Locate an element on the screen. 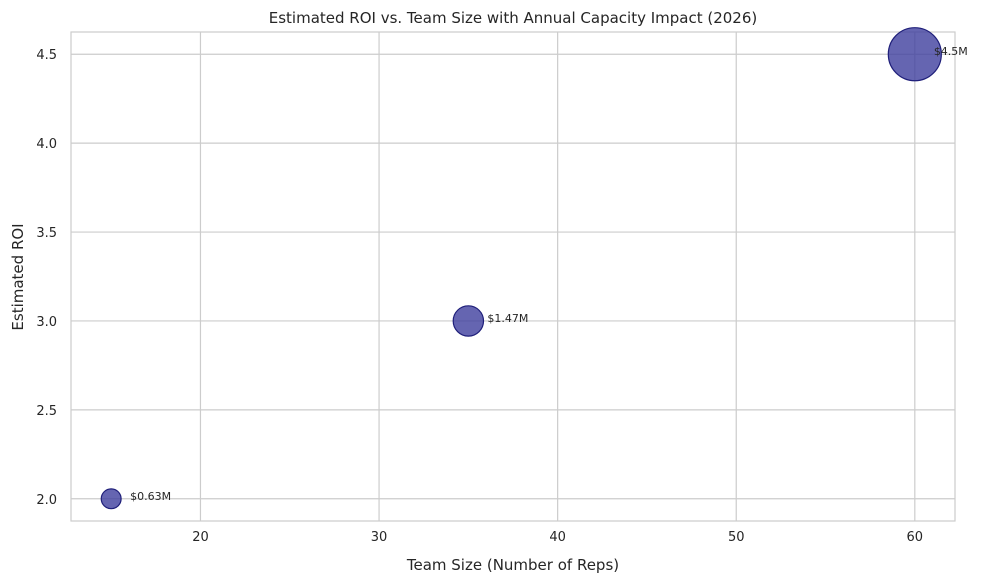 This screenshot has height=588, width=981. y-tick-label: 4.5 is located at coordinates (46, 55).